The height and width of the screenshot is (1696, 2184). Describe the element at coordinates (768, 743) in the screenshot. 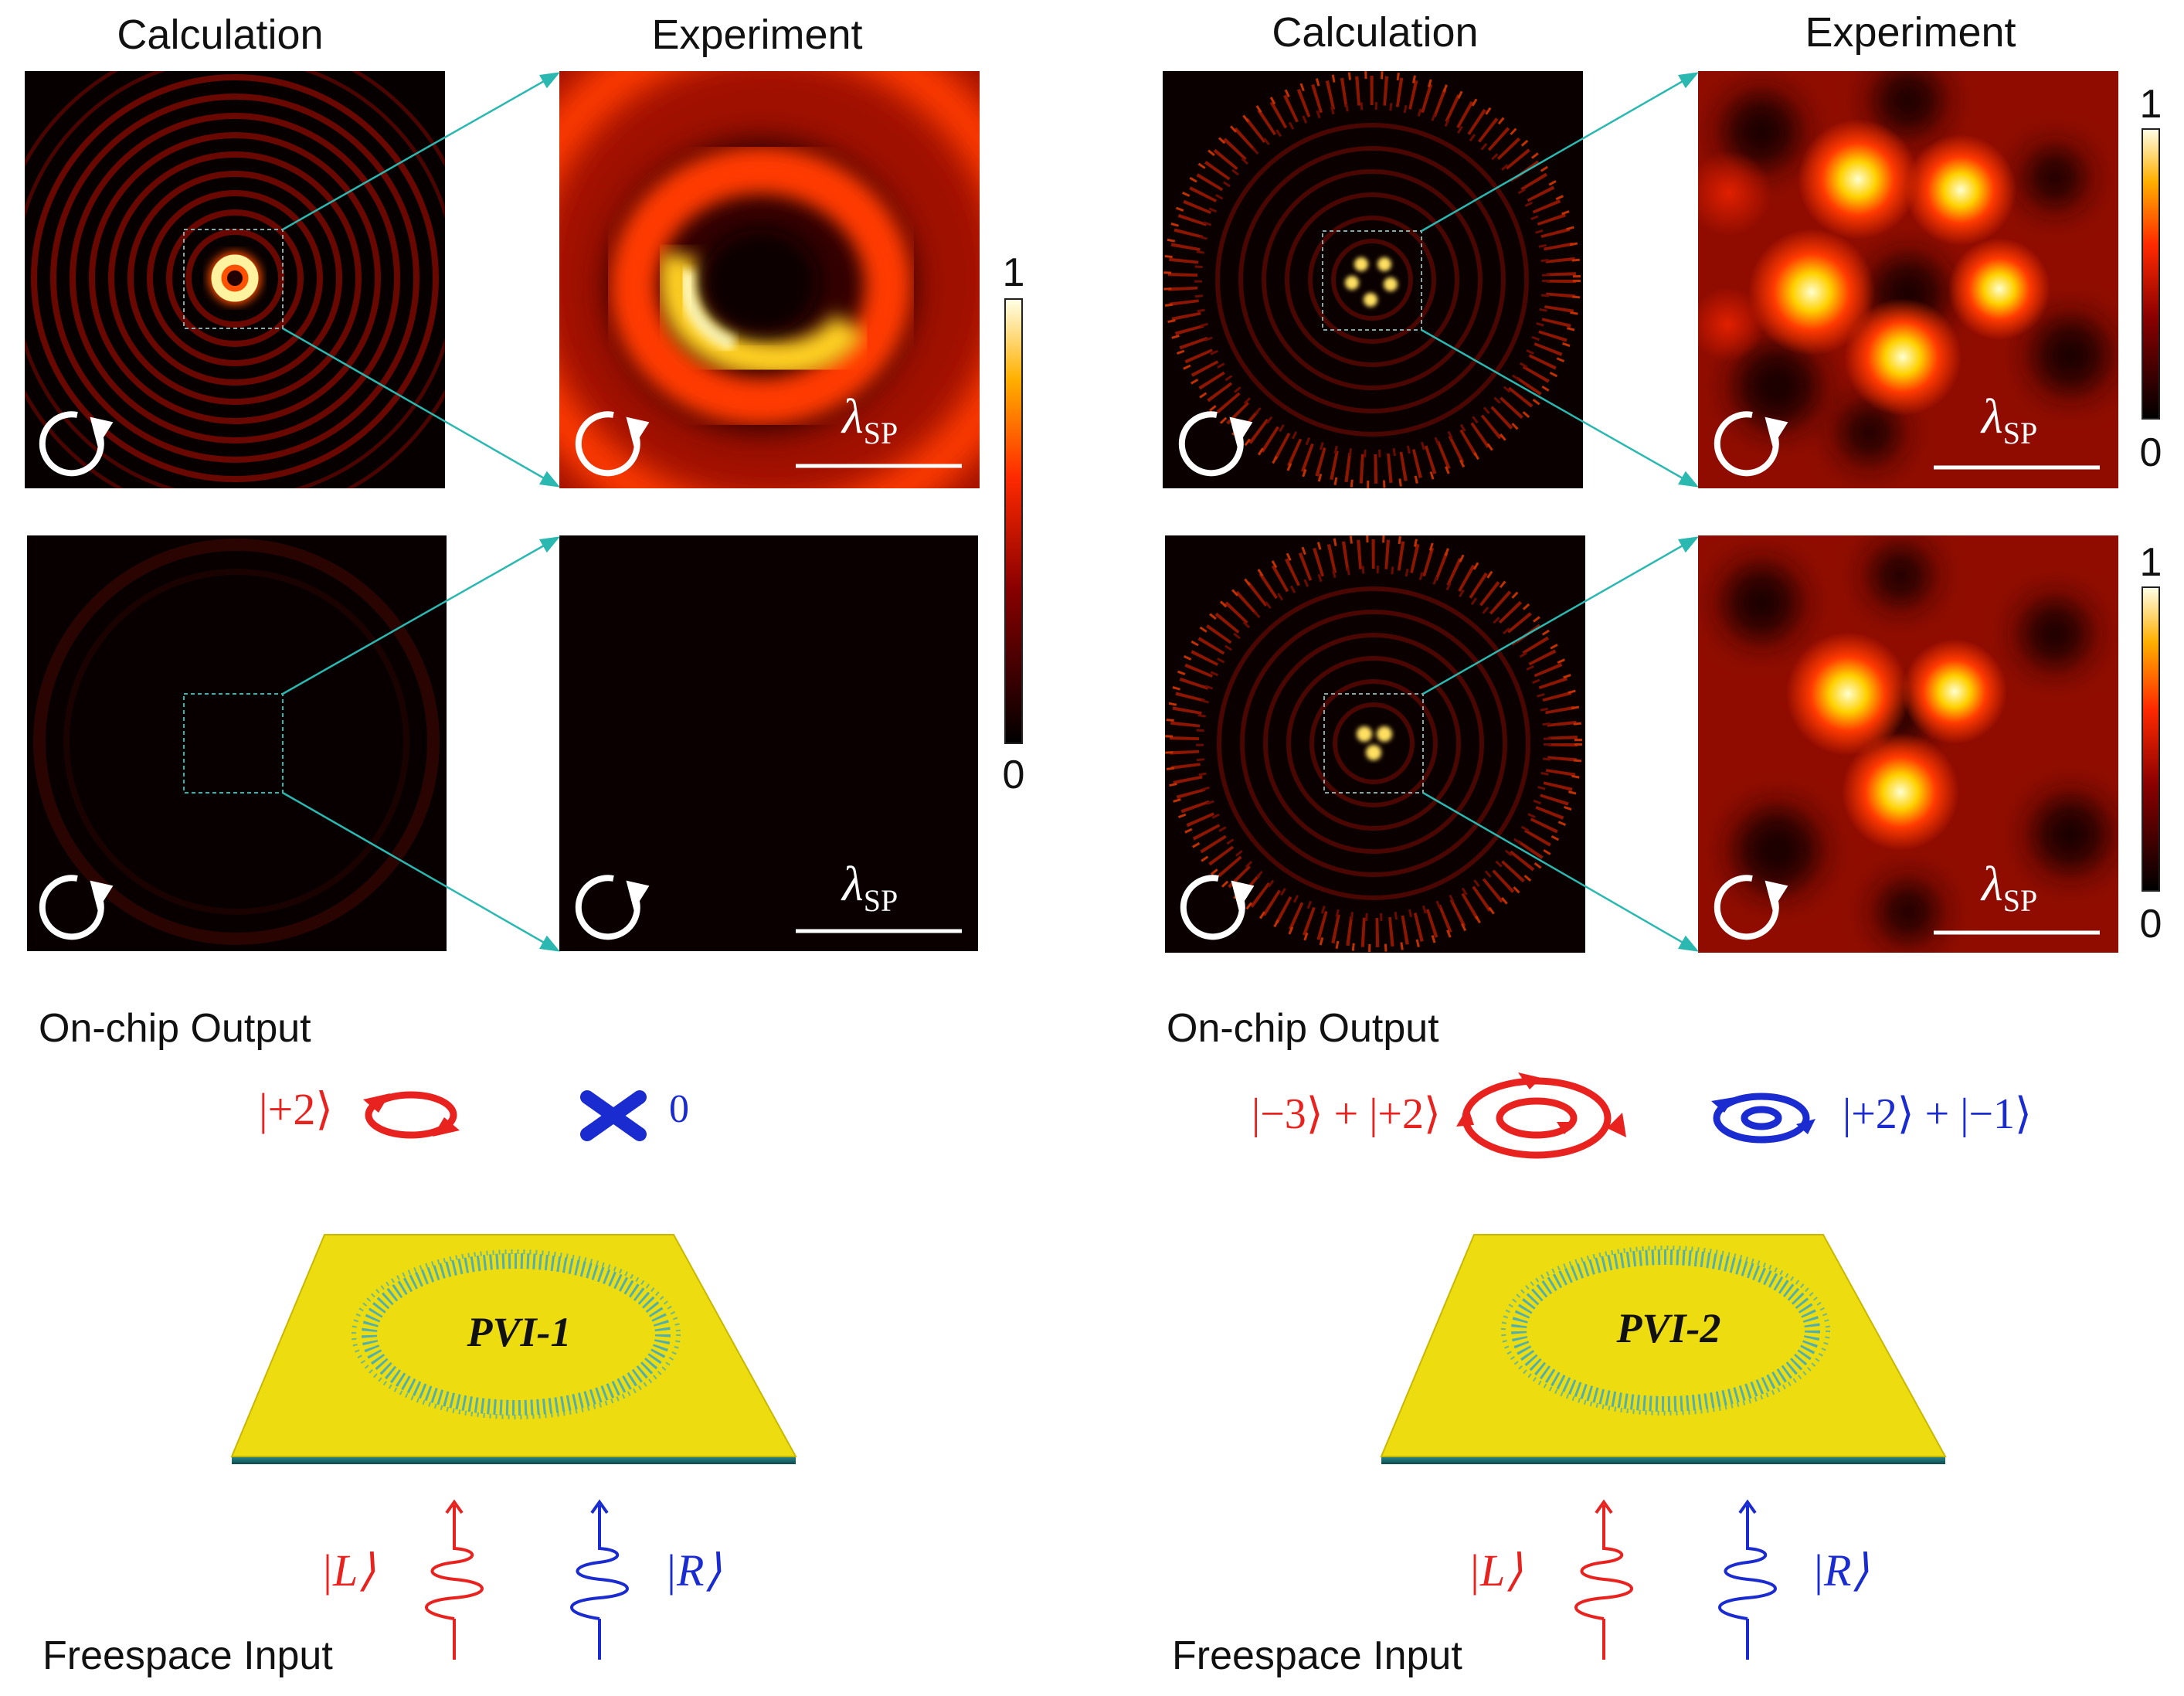

I see `left-bottom-experiment-panel` at that location.